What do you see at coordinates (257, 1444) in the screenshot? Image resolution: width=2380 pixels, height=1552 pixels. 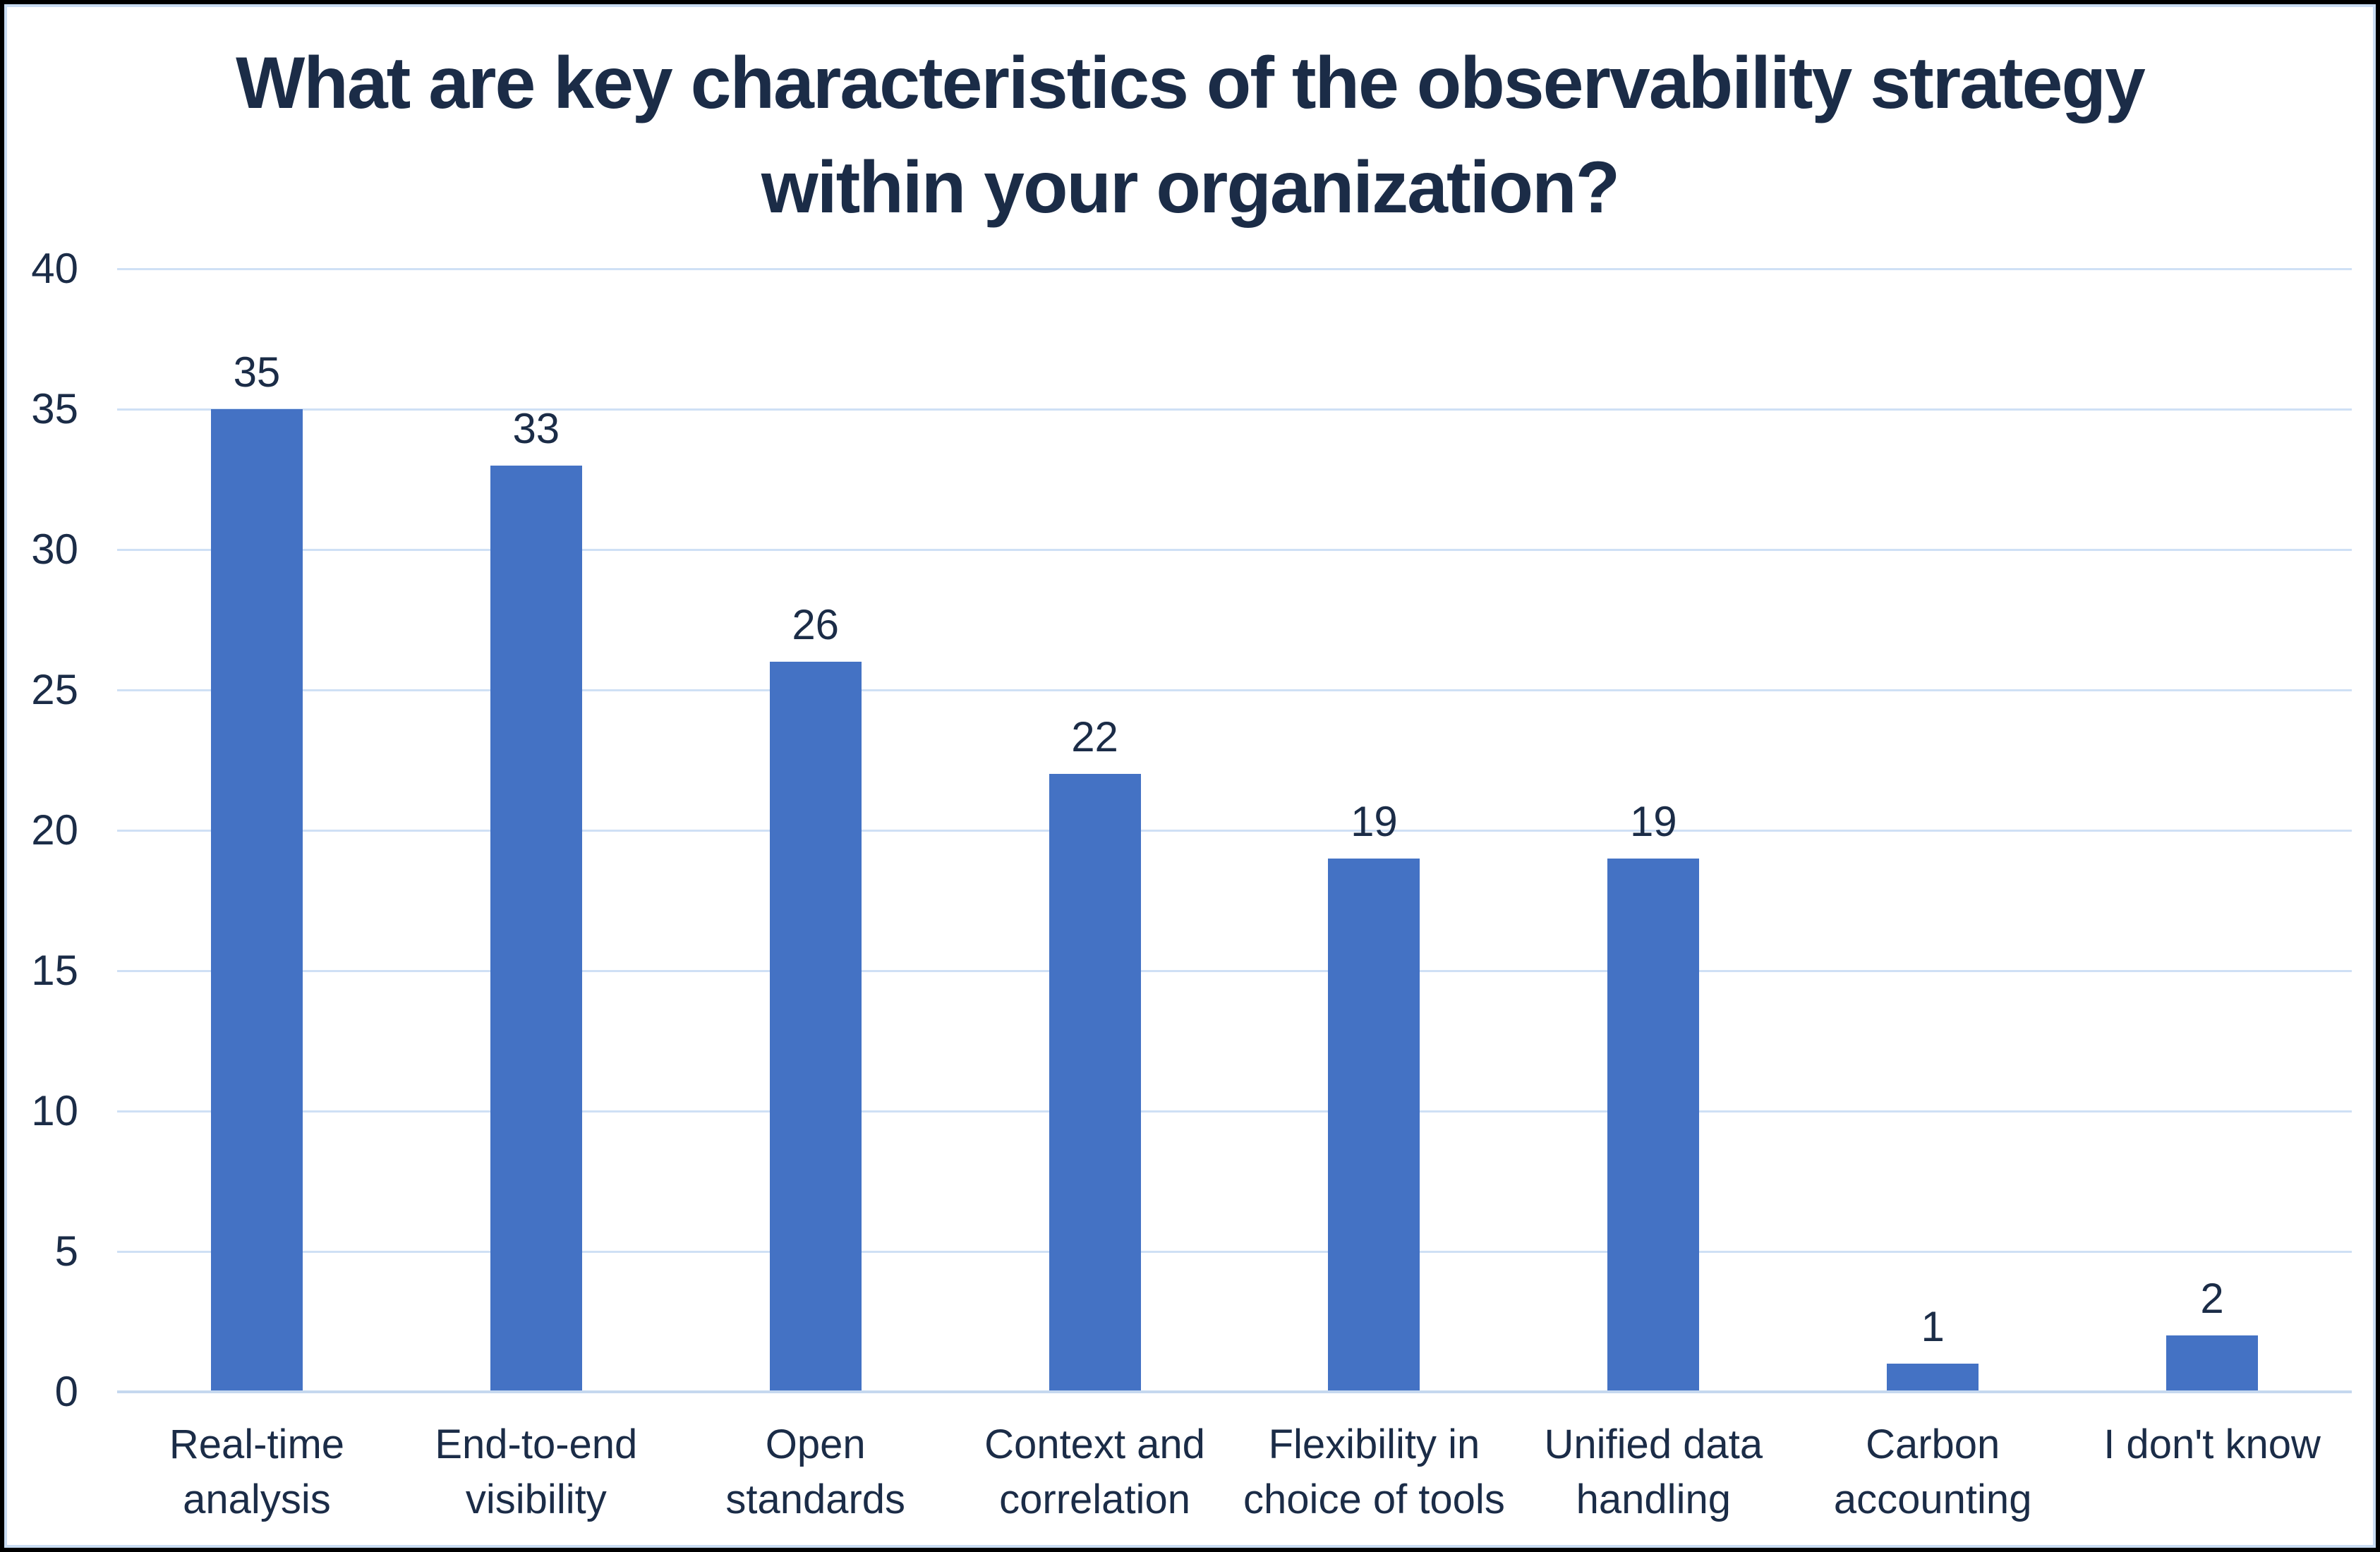 I see `x-category-line: Real-time` at bounding box center [257, 1444].